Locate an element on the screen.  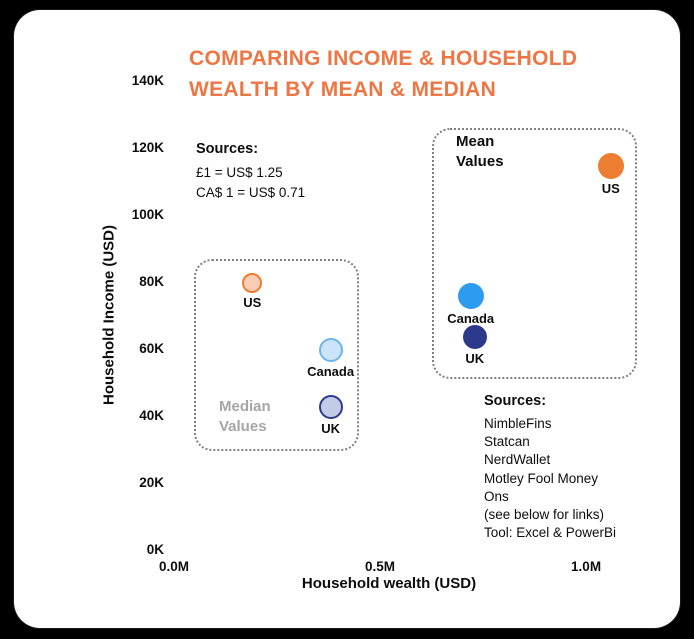
median-group-label: Median Values is located at coordinates (245, 417).